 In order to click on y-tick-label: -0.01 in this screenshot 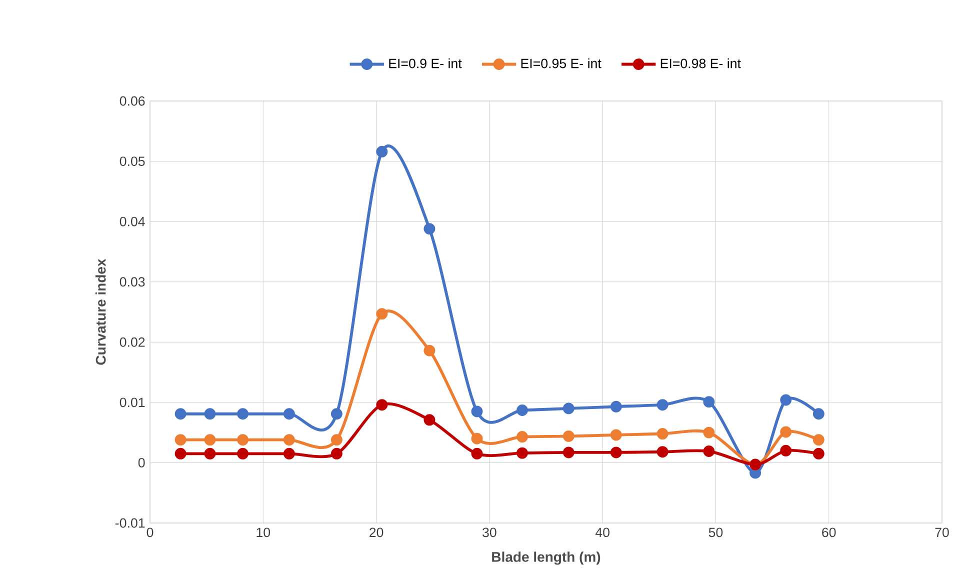, I will do `click(130, 523)`.